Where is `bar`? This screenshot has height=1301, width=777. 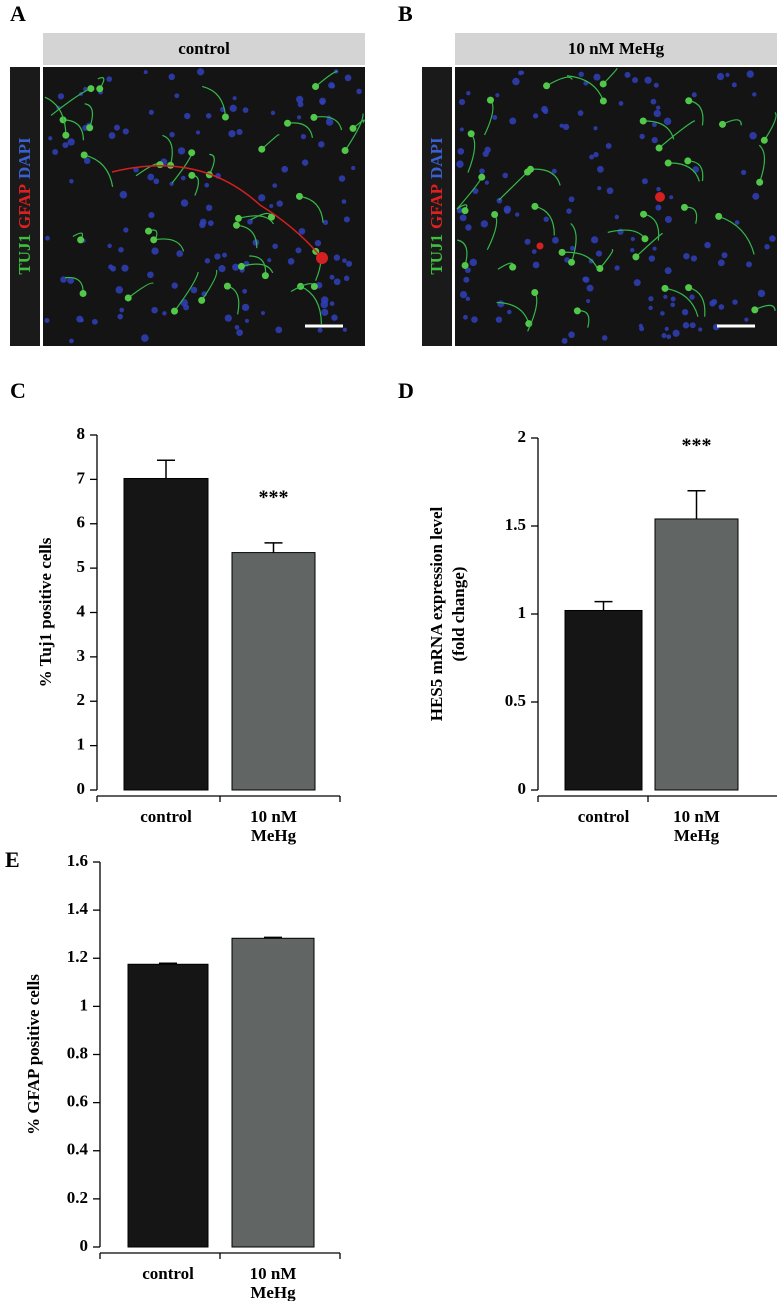
bar is located at coordinates (696, 654).